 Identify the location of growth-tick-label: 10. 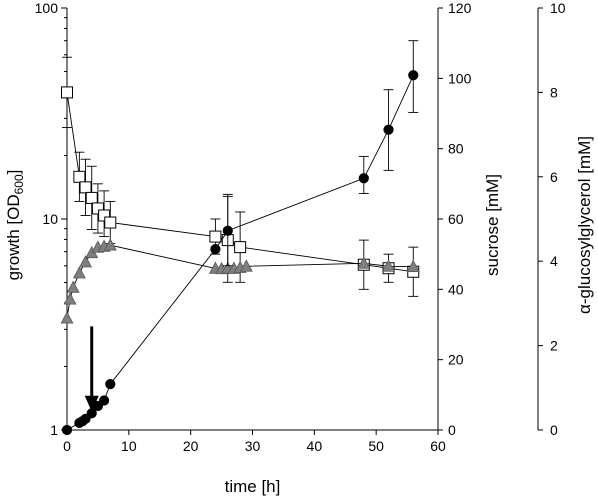
(50, 219).